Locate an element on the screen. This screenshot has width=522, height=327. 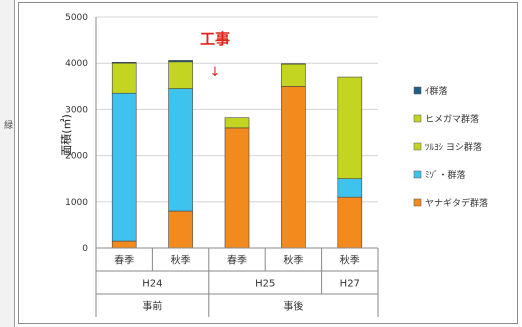
y-tick-label: 5000 is located at coordinates (76, 18).